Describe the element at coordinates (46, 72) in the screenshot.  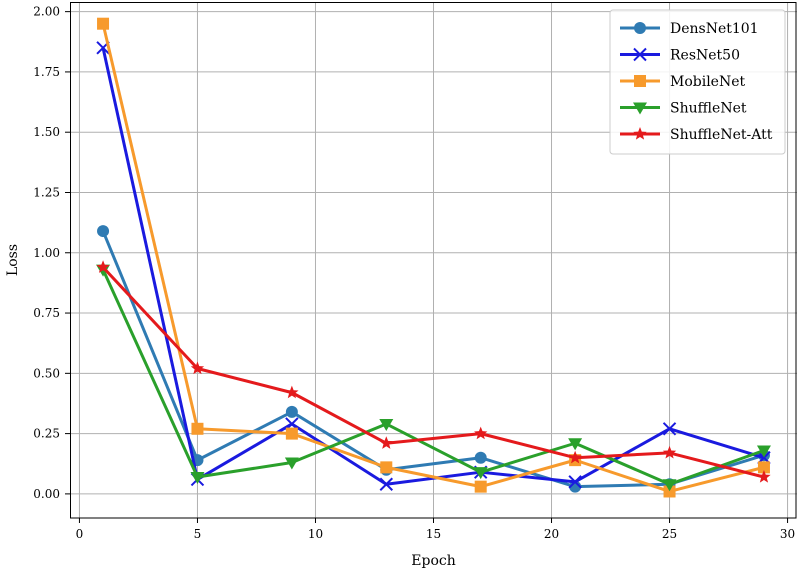
I see `y-tick-label: 1.75` at that location.